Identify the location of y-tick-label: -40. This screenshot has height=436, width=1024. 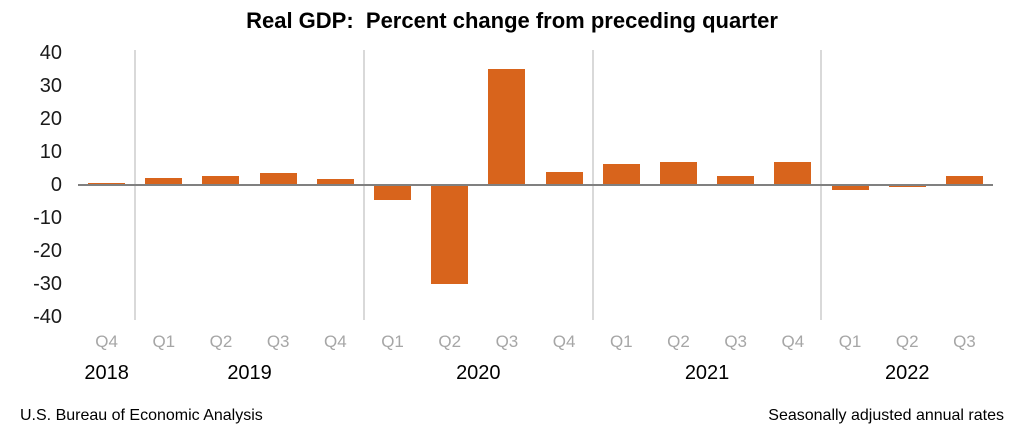
(47, 317).